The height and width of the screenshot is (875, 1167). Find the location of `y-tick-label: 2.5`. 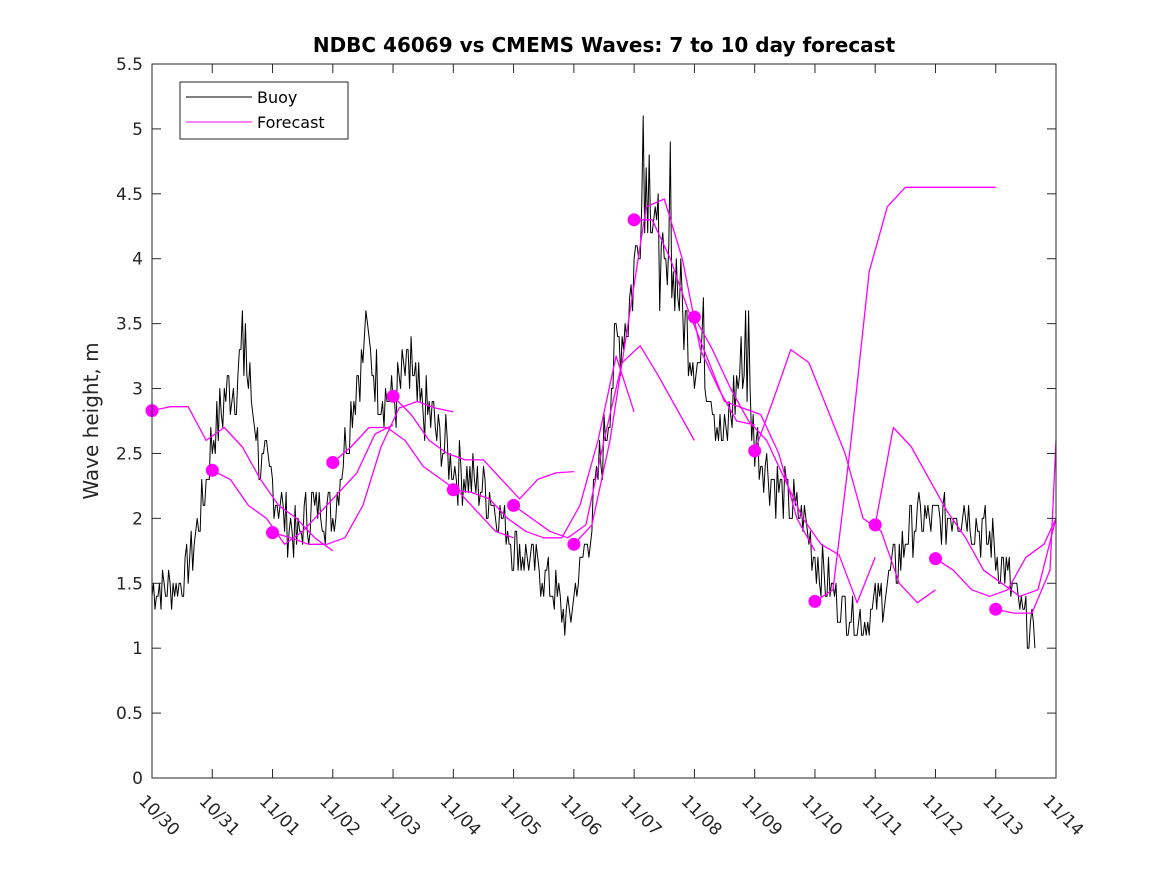

y-tick-label: 2.5 is located at coordinates (129, 454).